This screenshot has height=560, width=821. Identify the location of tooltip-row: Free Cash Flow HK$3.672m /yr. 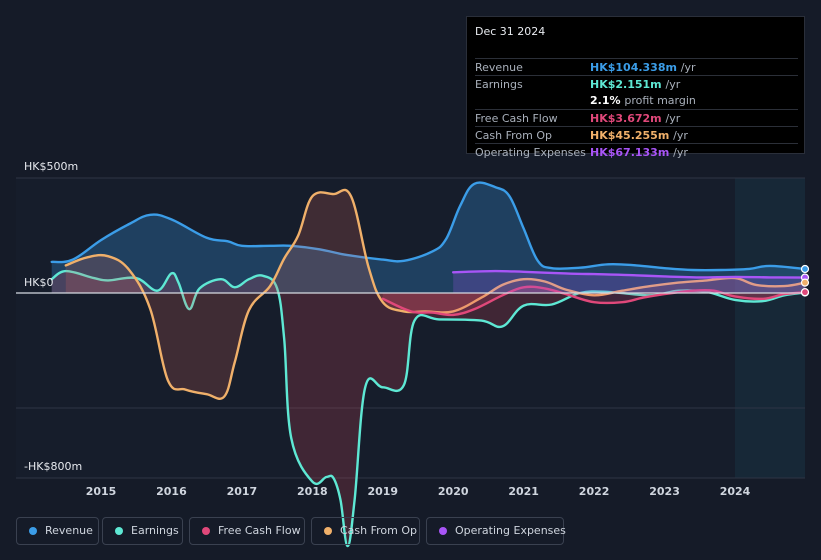
(636, 118).